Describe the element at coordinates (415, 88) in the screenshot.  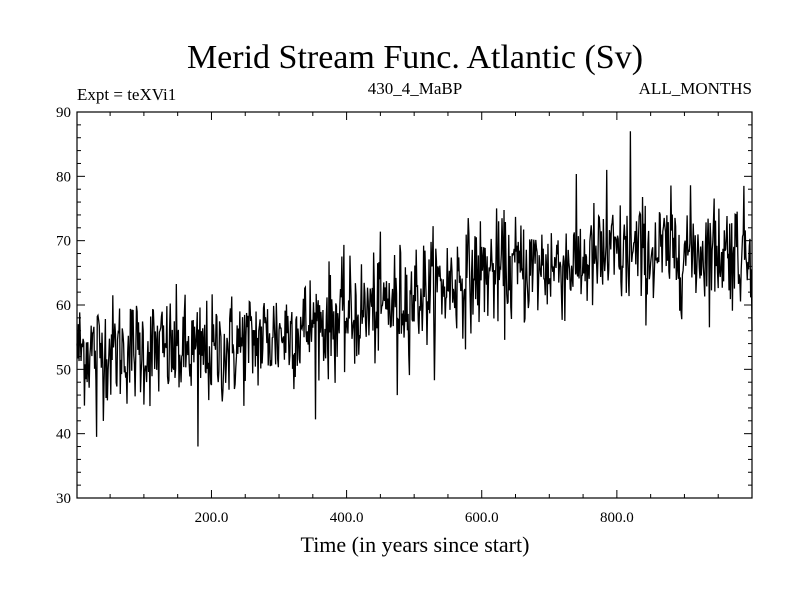
I see `period-label: 430_4_MaBP` at that location.